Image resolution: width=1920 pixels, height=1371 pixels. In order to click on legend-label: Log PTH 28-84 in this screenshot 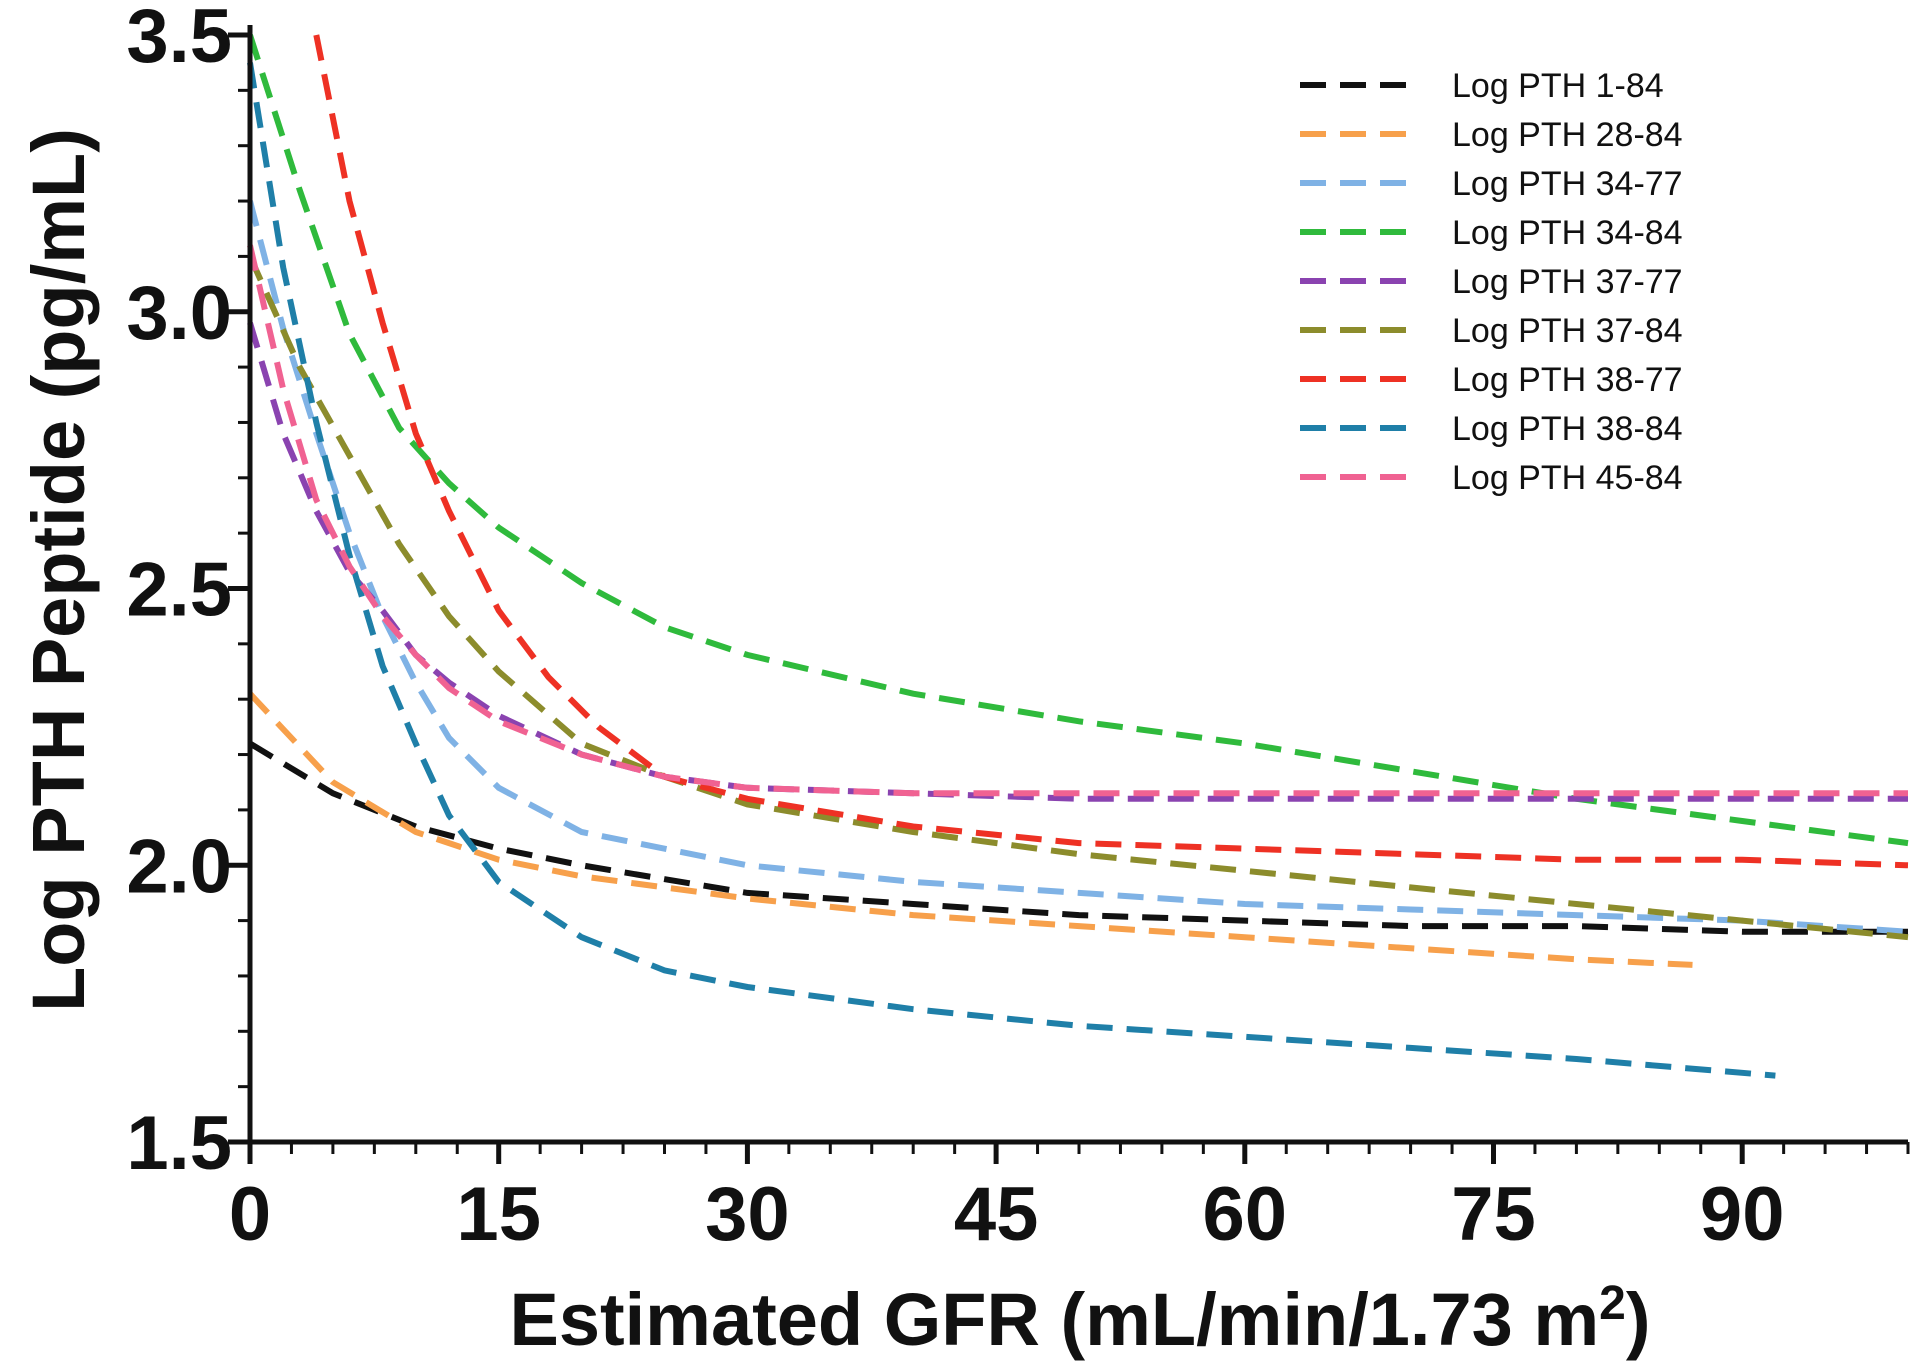, I will do `click(1567, 135)`.